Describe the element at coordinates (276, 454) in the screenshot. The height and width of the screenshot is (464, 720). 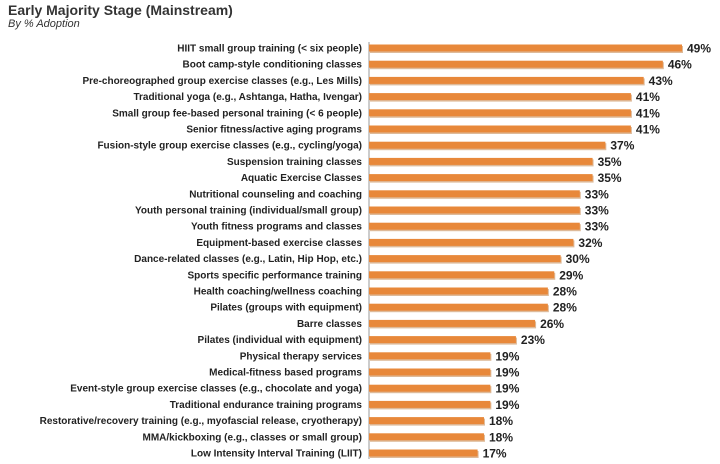
I see `category-label: Low Intensity Interval Training (LIIT)` at that location.